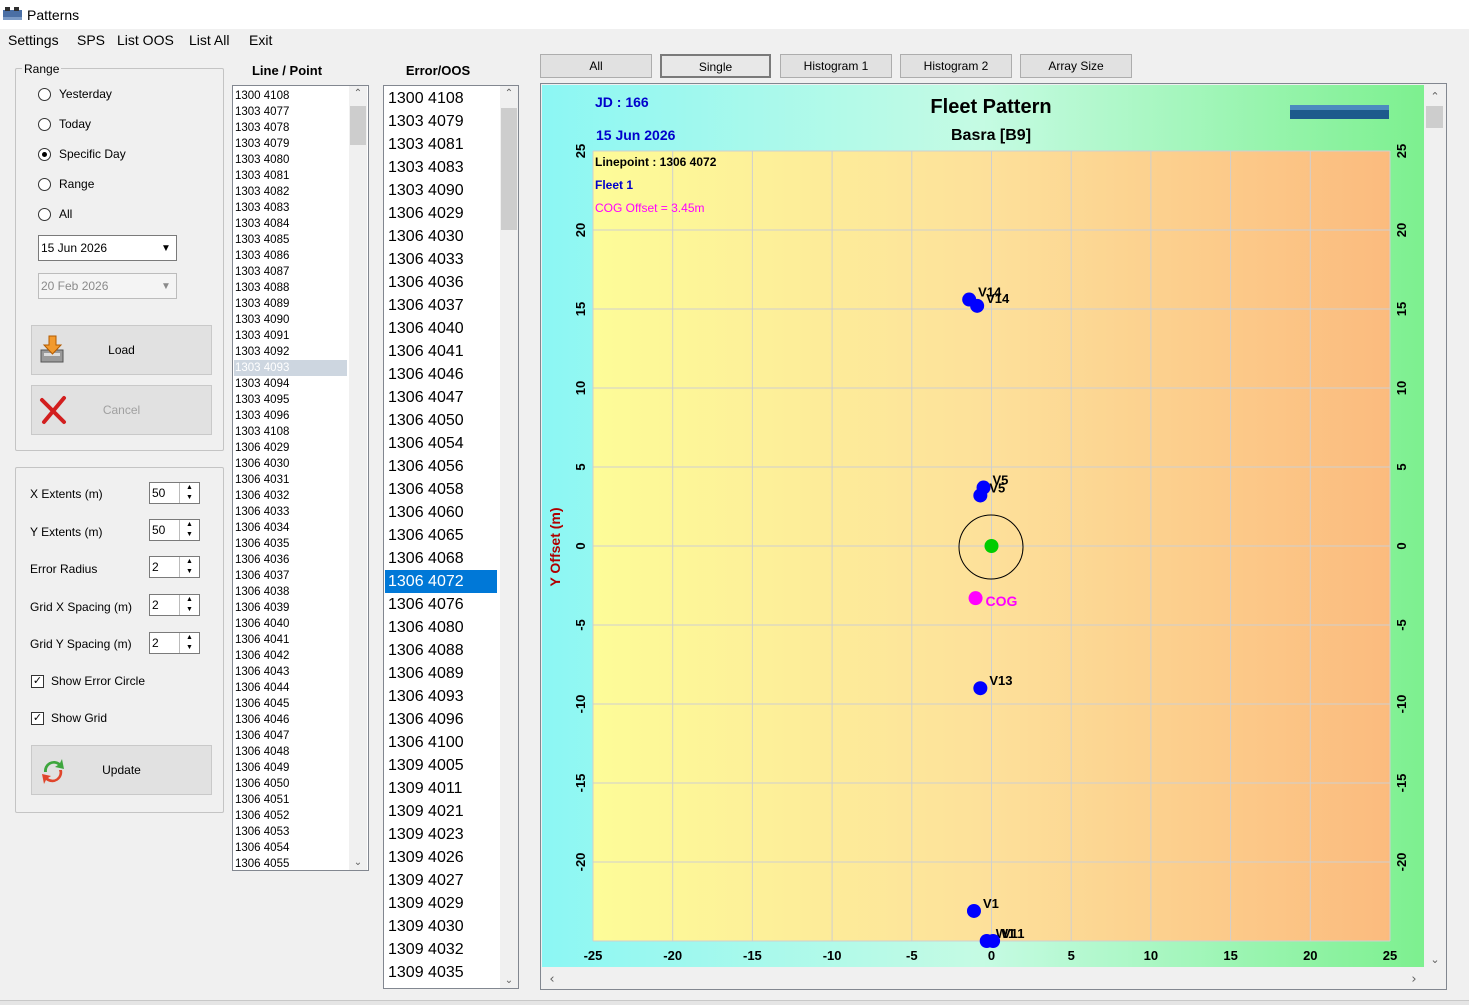  I want to click on error-oos-item: 1306 4056, so click(426, 466).